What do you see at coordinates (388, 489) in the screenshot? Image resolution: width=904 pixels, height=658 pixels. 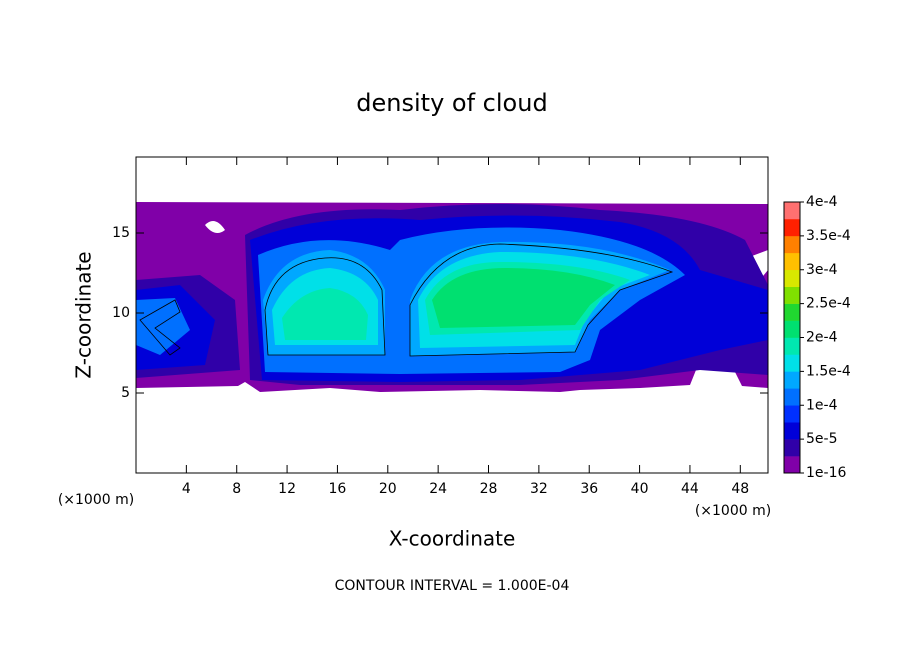 I see `x-tick-label: 20` at bounding box center [388, 489].